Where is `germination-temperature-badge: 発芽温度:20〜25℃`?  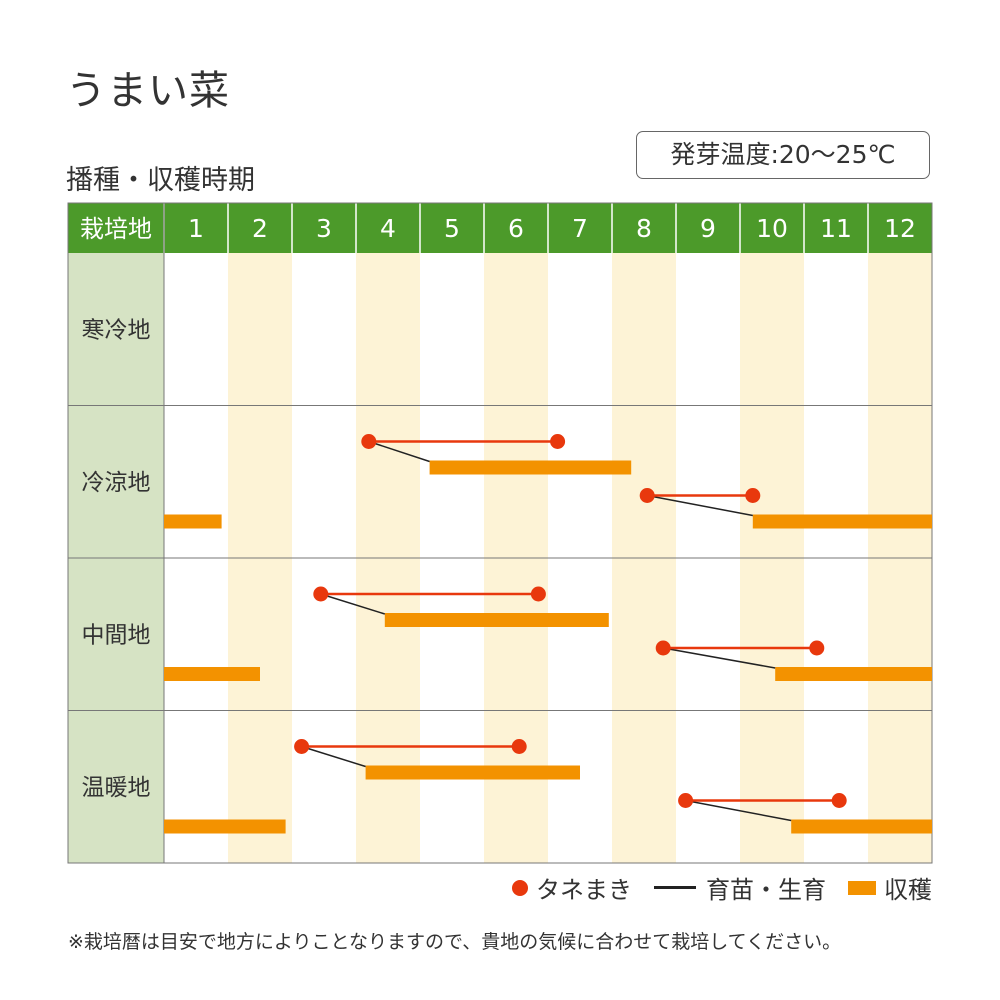
germination-temperature-badge: 発芽温度:20〜25℃ is located at coordinates (783, 155).